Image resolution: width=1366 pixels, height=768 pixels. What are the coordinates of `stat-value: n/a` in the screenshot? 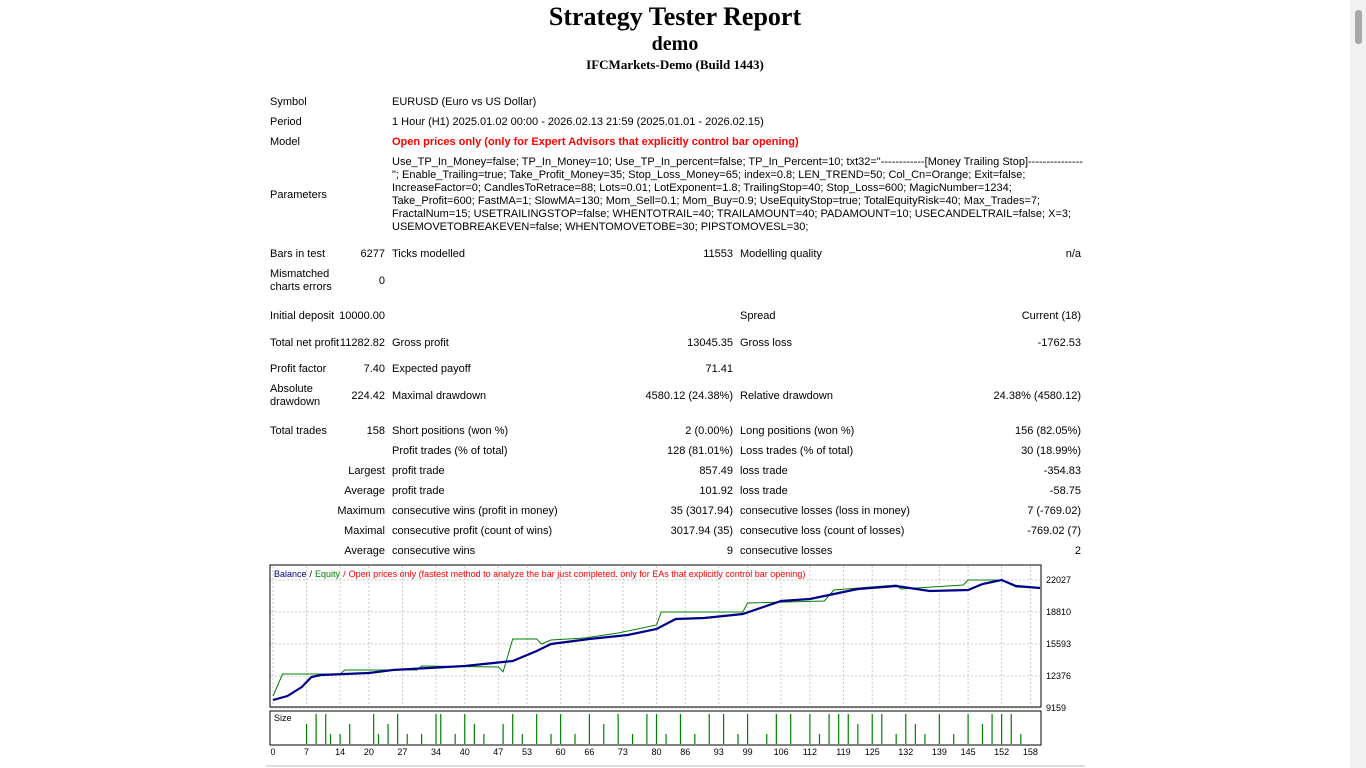 It's located at (1073, 253).